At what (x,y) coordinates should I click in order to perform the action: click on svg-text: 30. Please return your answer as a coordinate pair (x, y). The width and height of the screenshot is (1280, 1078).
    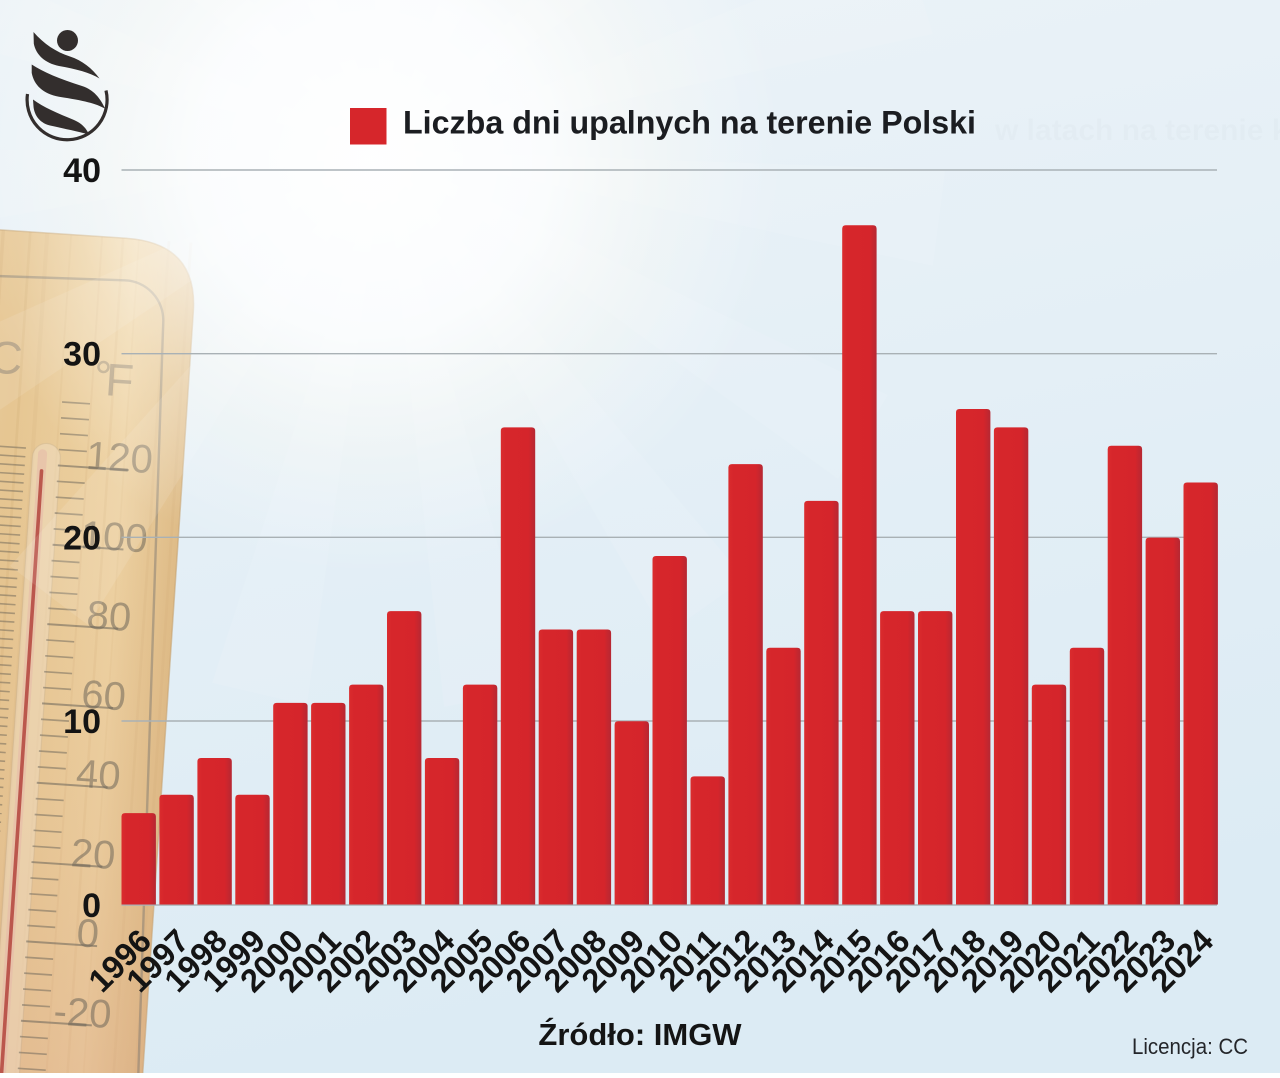
    Looking at the image, I should click on (82, 355).